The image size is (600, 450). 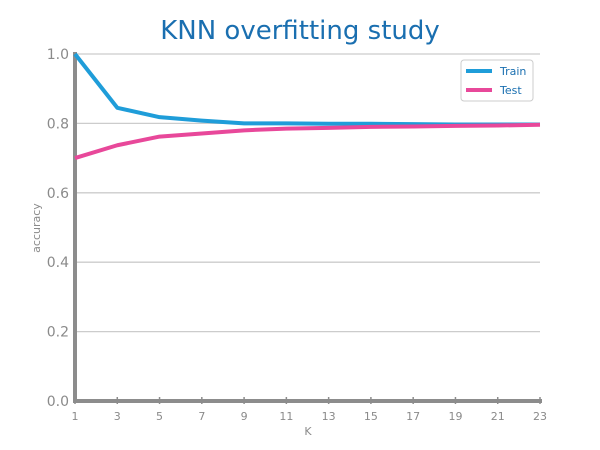 What do you see at coordinates (329, 416) in the screenshot?
I see `x-tick-label: 13` at bounding box center [329, 416].